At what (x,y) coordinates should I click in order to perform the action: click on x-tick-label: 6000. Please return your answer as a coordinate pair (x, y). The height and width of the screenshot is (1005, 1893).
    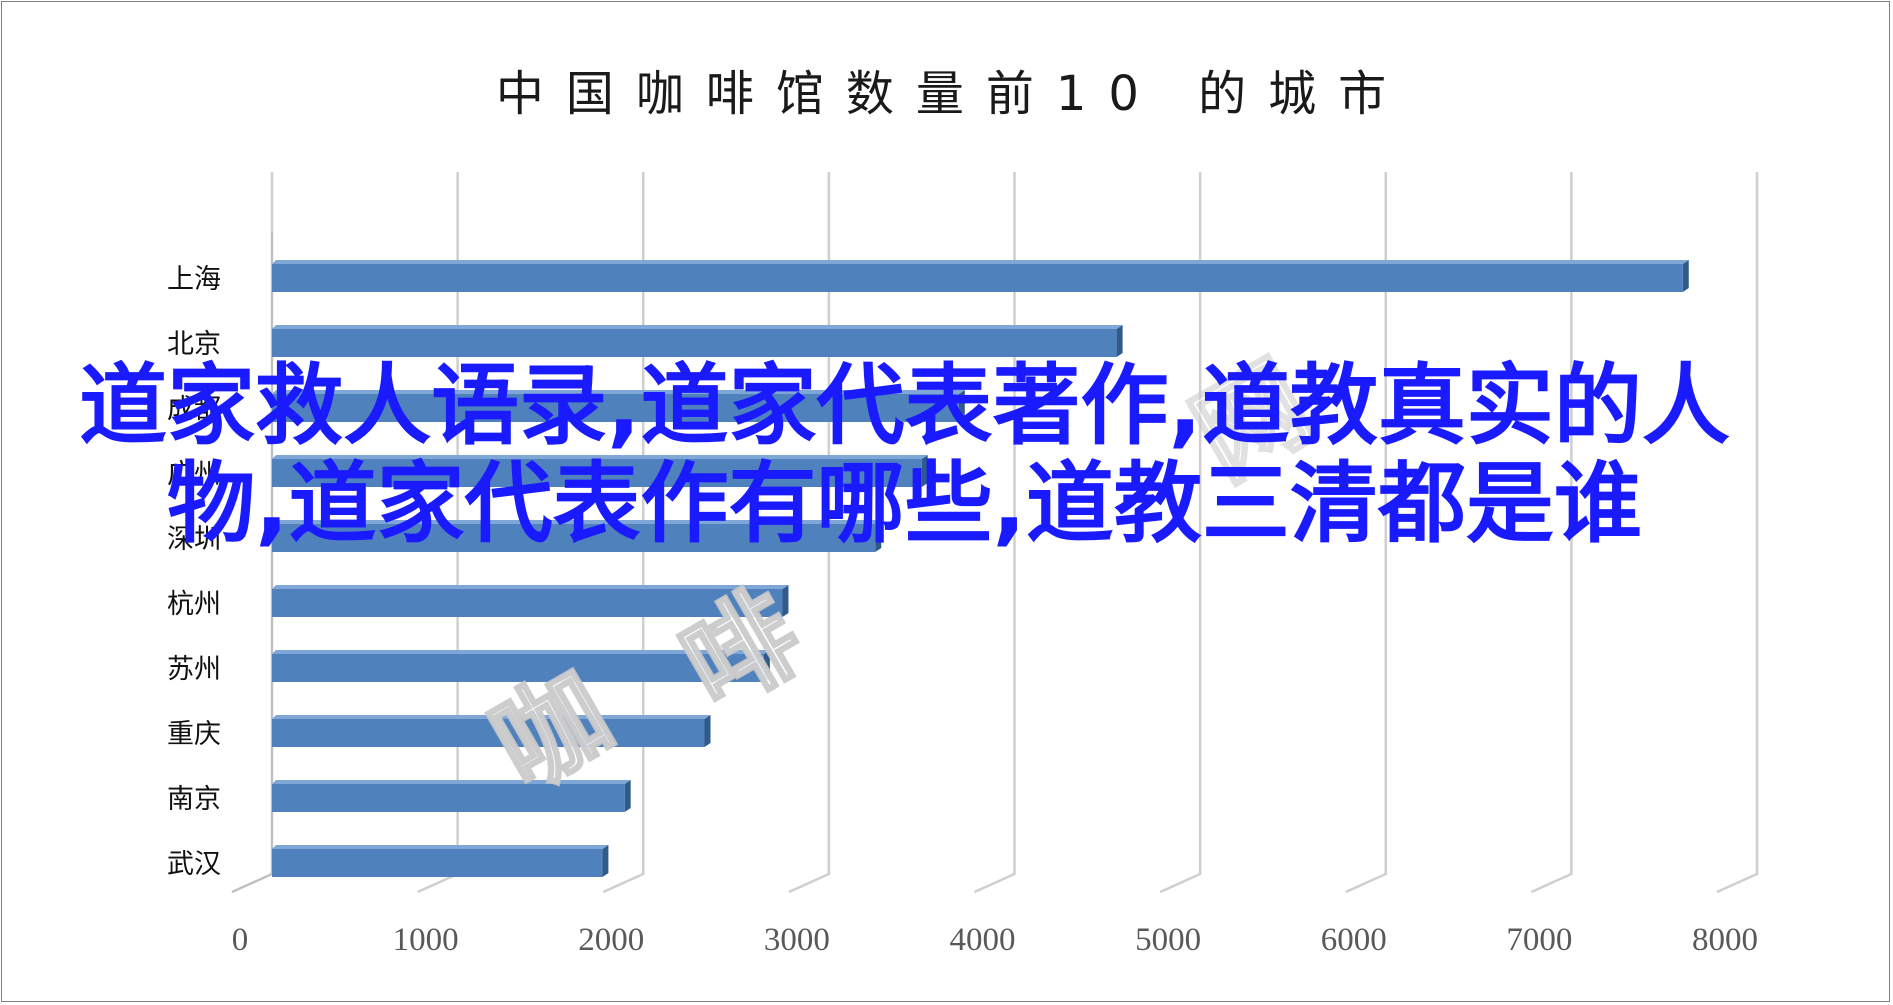
    Looking at the image, I should click on (1354, 940).